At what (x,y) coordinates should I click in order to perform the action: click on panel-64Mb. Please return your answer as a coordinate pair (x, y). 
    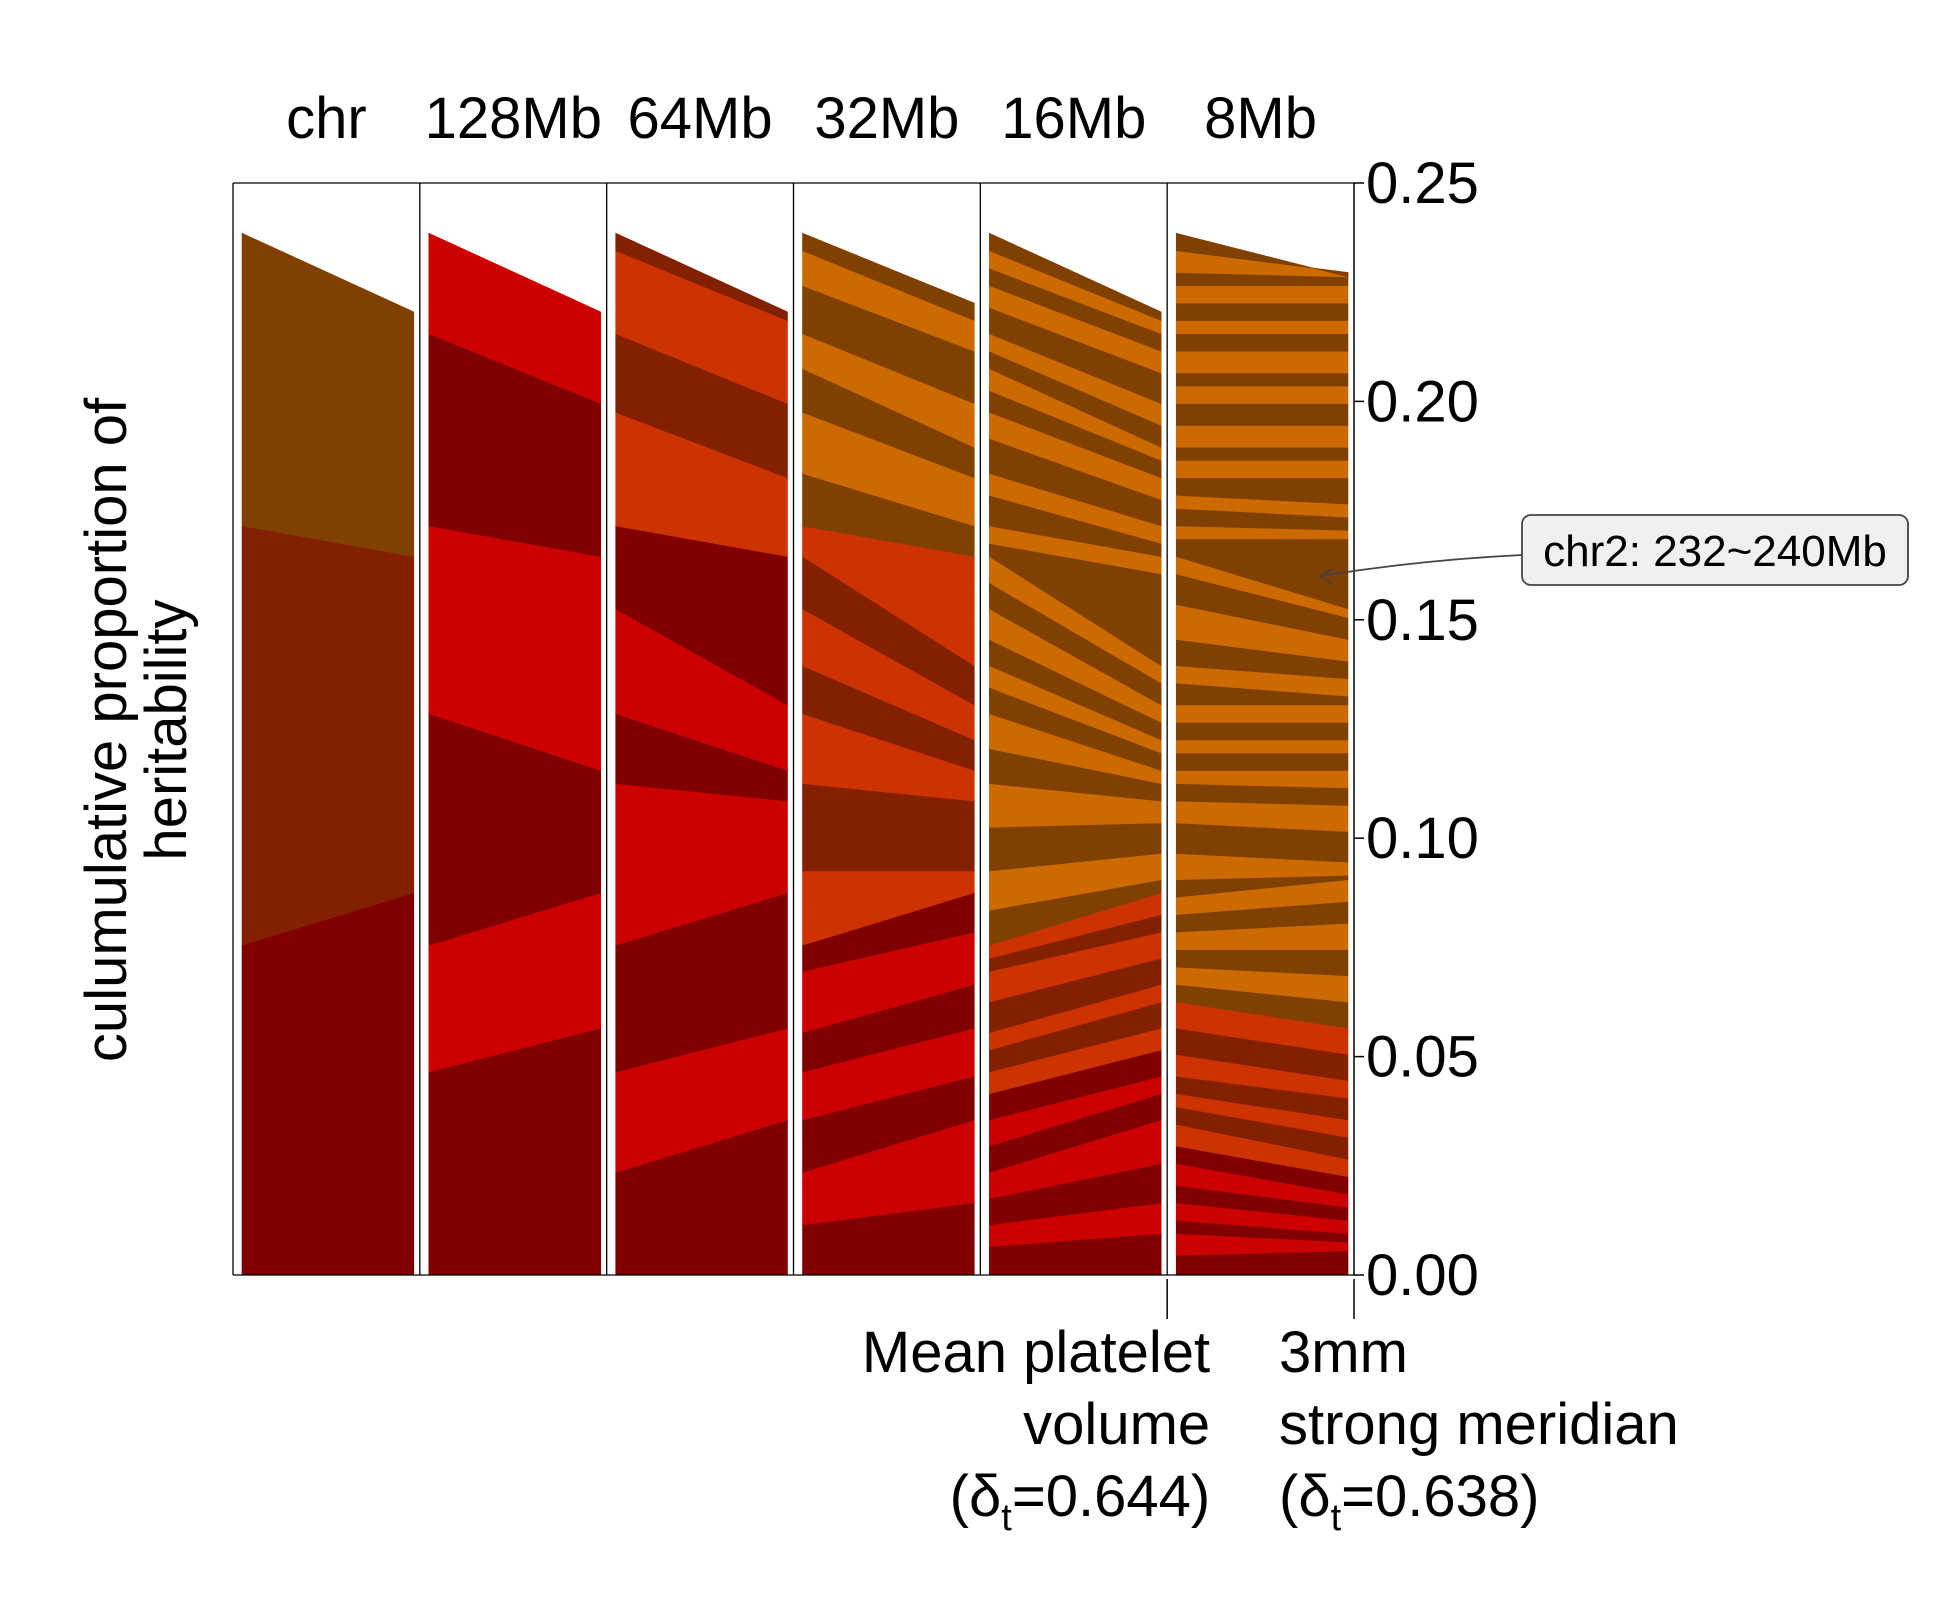
    Looking at the image, I should click on (701, 754).